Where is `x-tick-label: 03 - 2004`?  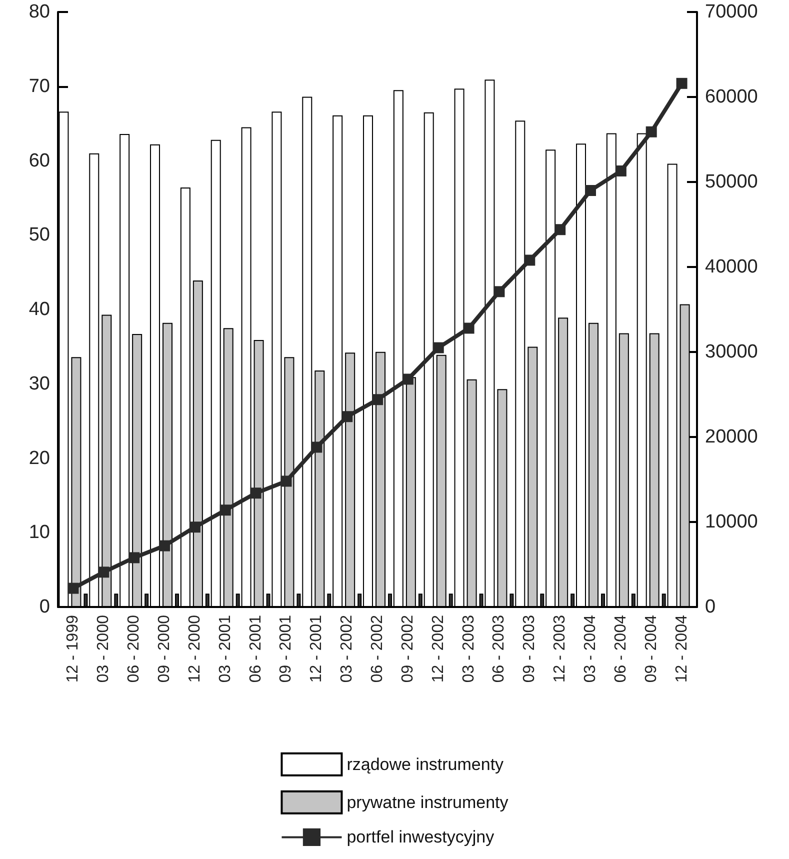 x-tick-label: 03 - 2004 is located at coordinates (590, 648).